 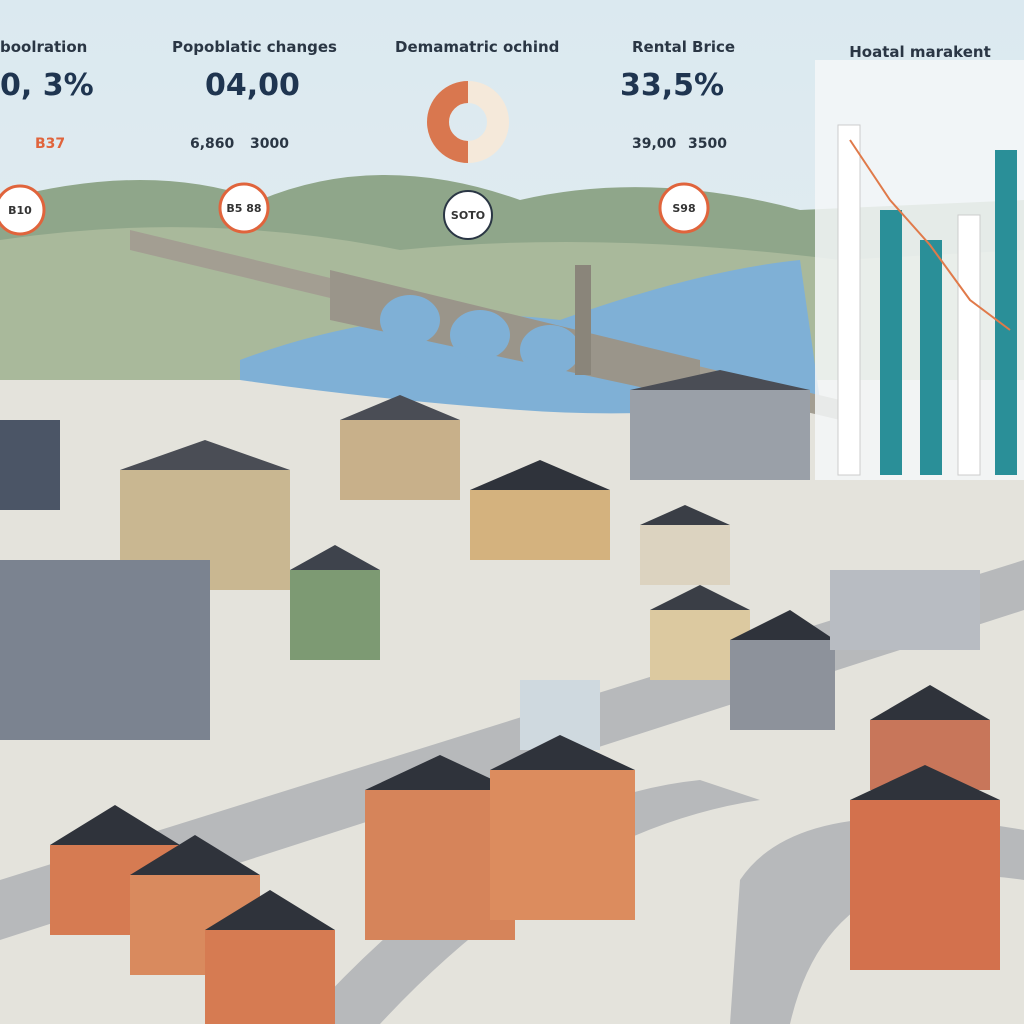 What do you see at coordinates (672, 85) in the screenshot?
I see `panel-value: 33,5%` at bounding box center [672, 85].